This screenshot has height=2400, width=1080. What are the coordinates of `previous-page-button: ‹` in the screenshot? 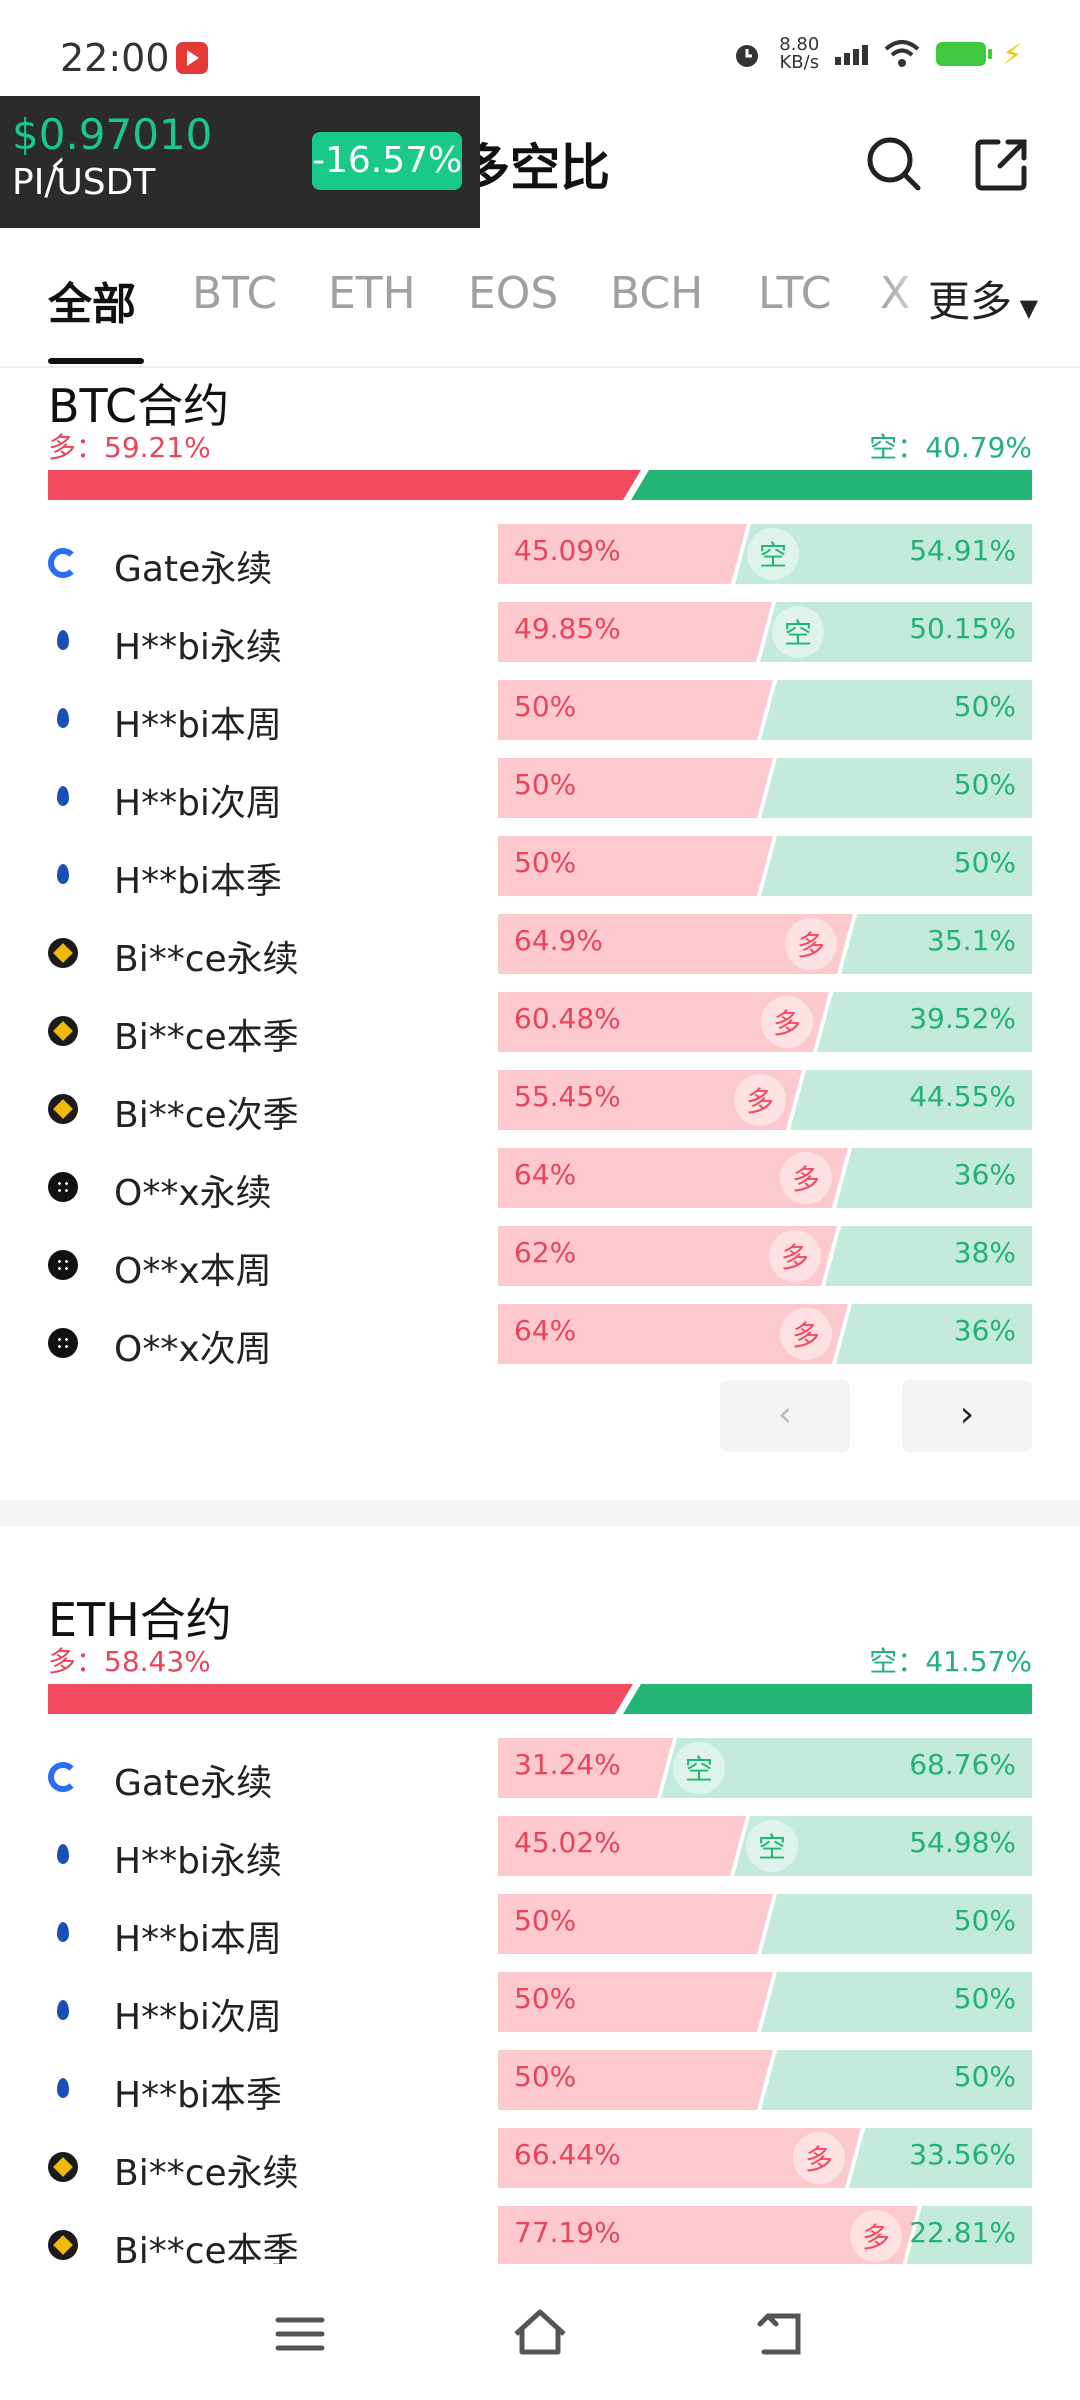 It's located at (785, 1416).